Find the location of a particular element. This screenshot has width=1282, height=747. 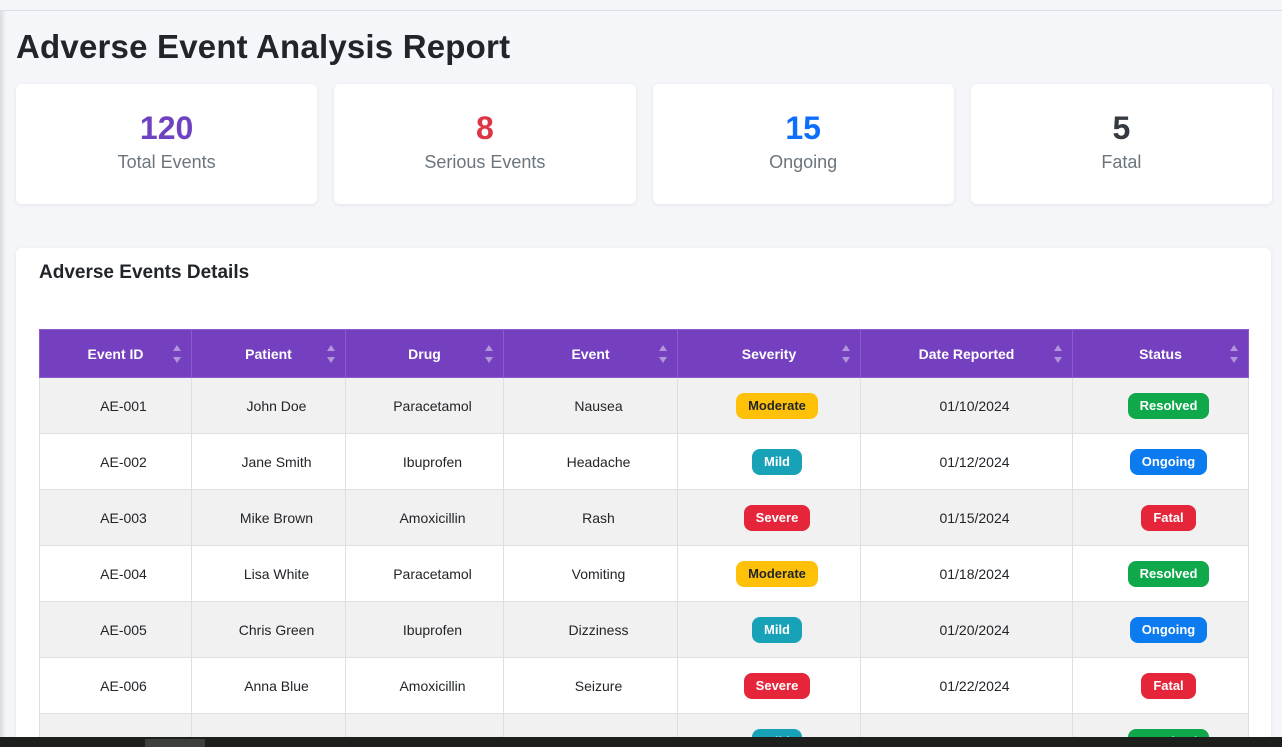

stat-card-ongoing: 15 Ongoing is located at coordinates (803, 144).